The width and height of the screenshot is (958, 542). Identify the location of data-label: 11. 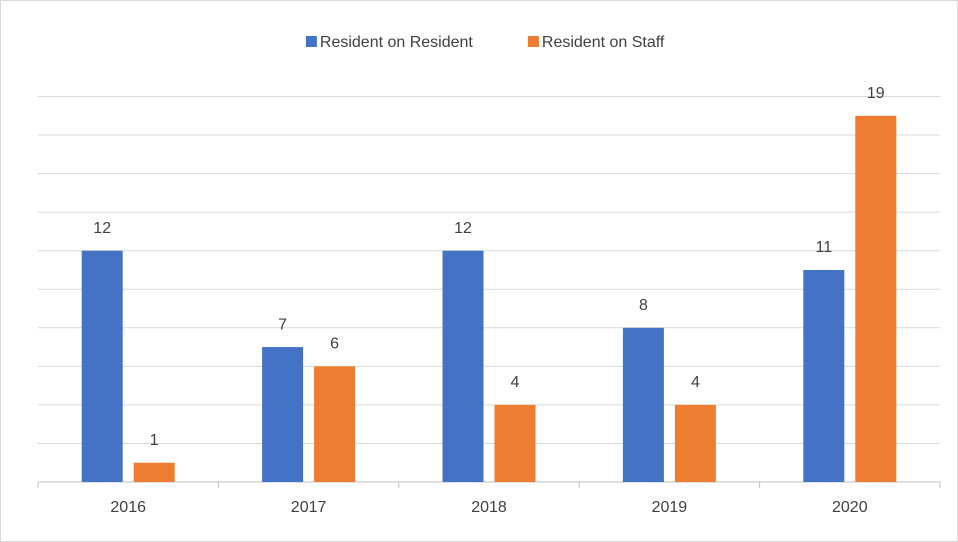
(823, 247).